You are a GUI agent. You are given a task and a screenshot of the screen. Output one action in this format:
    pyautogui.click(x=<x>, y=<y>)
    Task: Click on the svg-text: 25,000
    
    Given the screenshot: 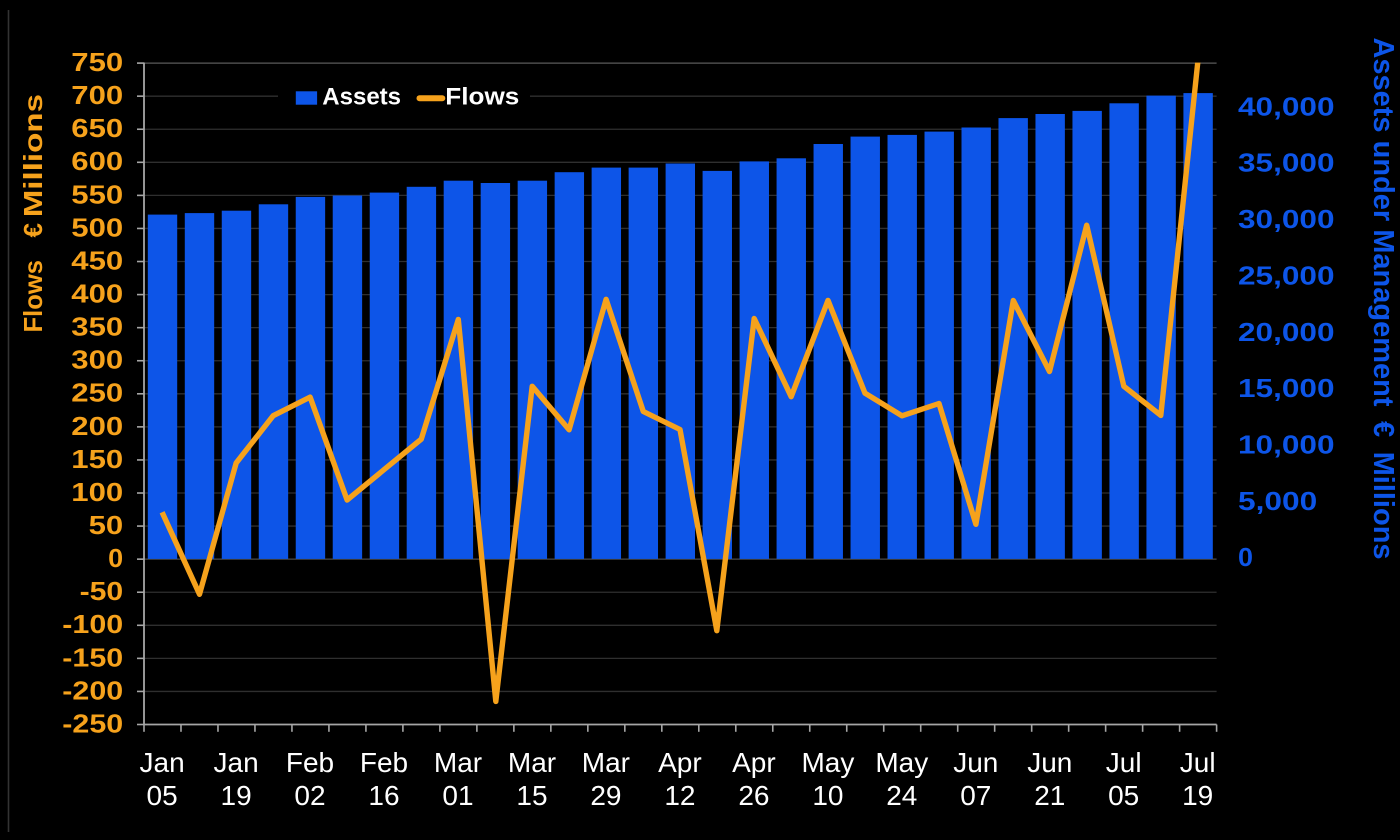 What is the action you would take?
    pyautogui.click(x=1286, y=275)
    